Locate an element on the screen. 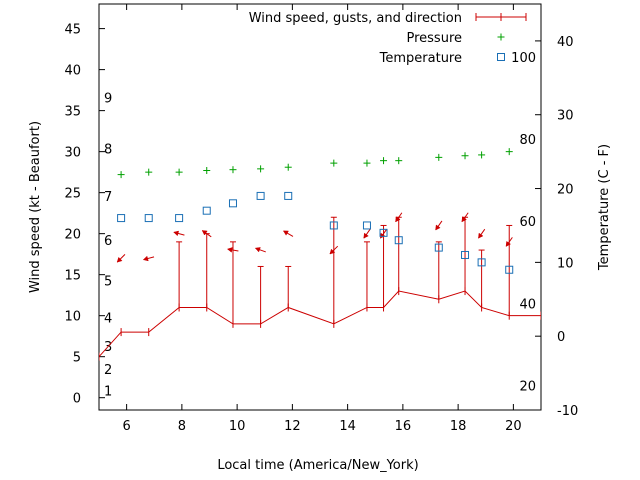 This screenshot has height=480, width=640. legend-label-wind: Wind speed, gusts, and direction is located at coordinates (355, 18).